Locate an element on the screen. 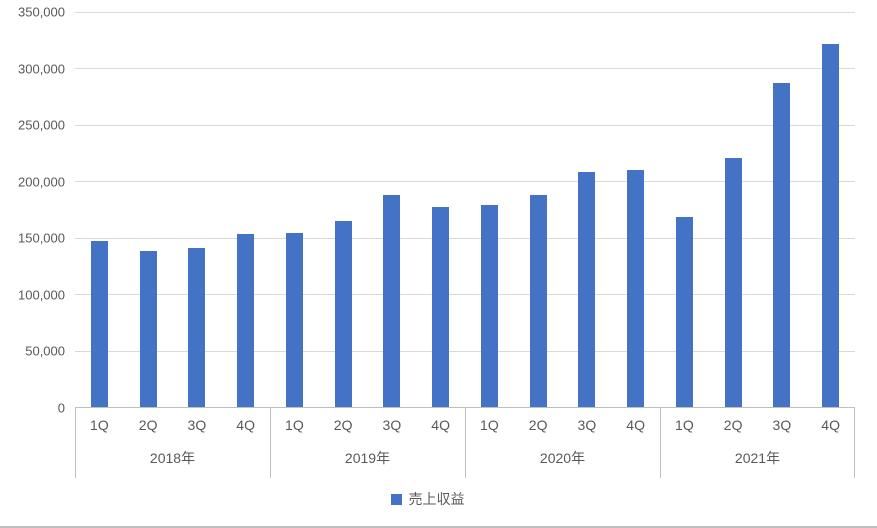 This screenshot has width=877, height=528. y-tick-label: 150,000 is located at coordinates (41, 238).